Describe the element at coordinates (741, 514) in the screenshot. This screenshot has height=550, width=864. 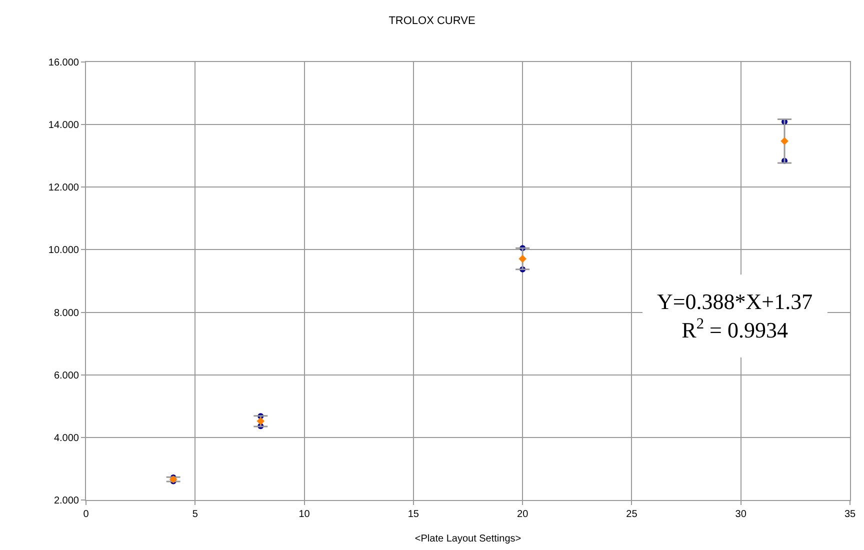
I see `x-tick-label: 30` at that location.